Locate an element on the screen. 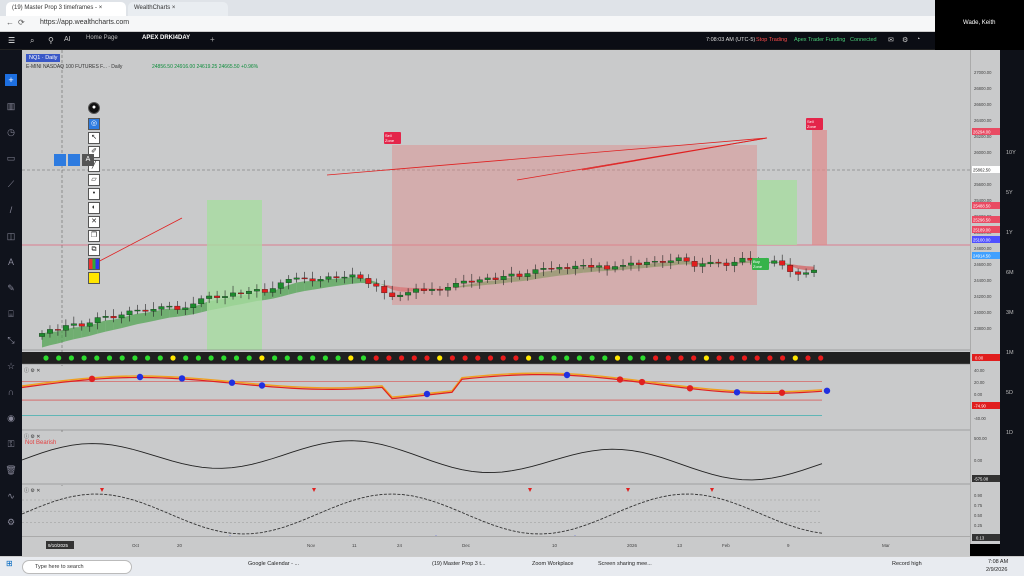 The image size is (1024, 576). text-icon: A is located at coordinates (10, 262).